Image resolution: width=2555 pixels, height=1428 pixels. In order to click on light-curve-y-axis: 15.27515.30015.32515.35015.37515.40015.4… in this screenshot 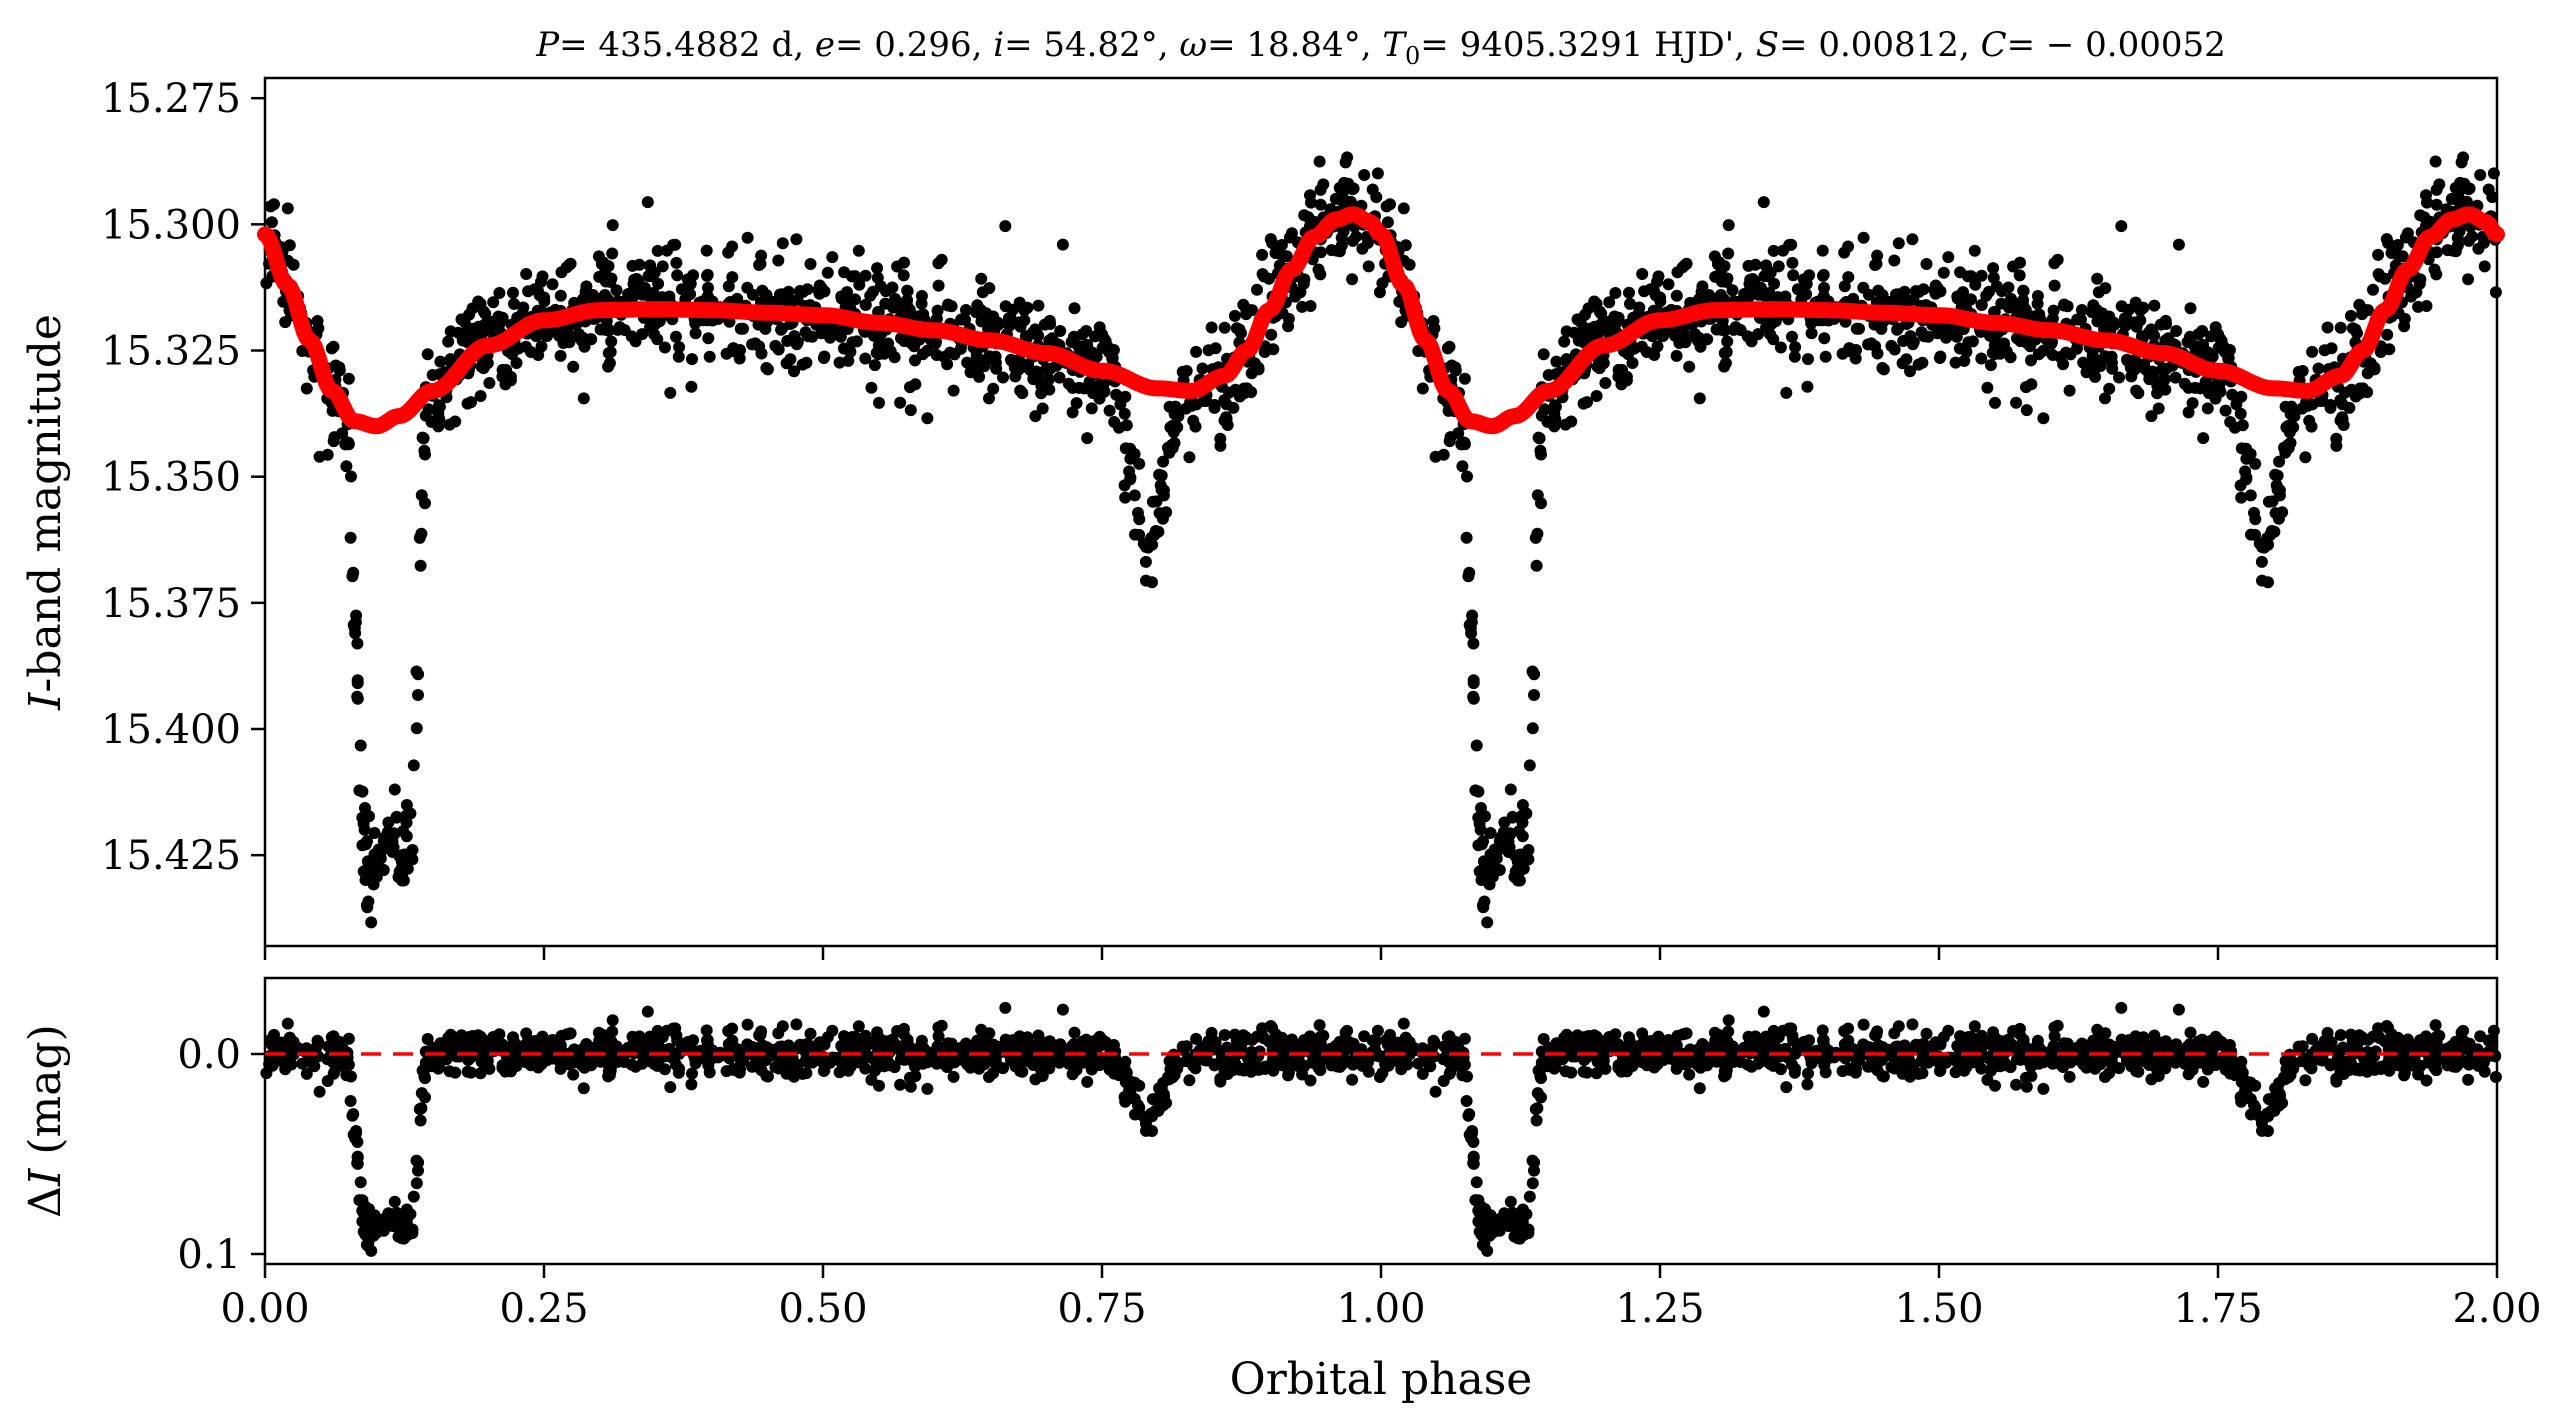, I will do `click(183, 477)`.